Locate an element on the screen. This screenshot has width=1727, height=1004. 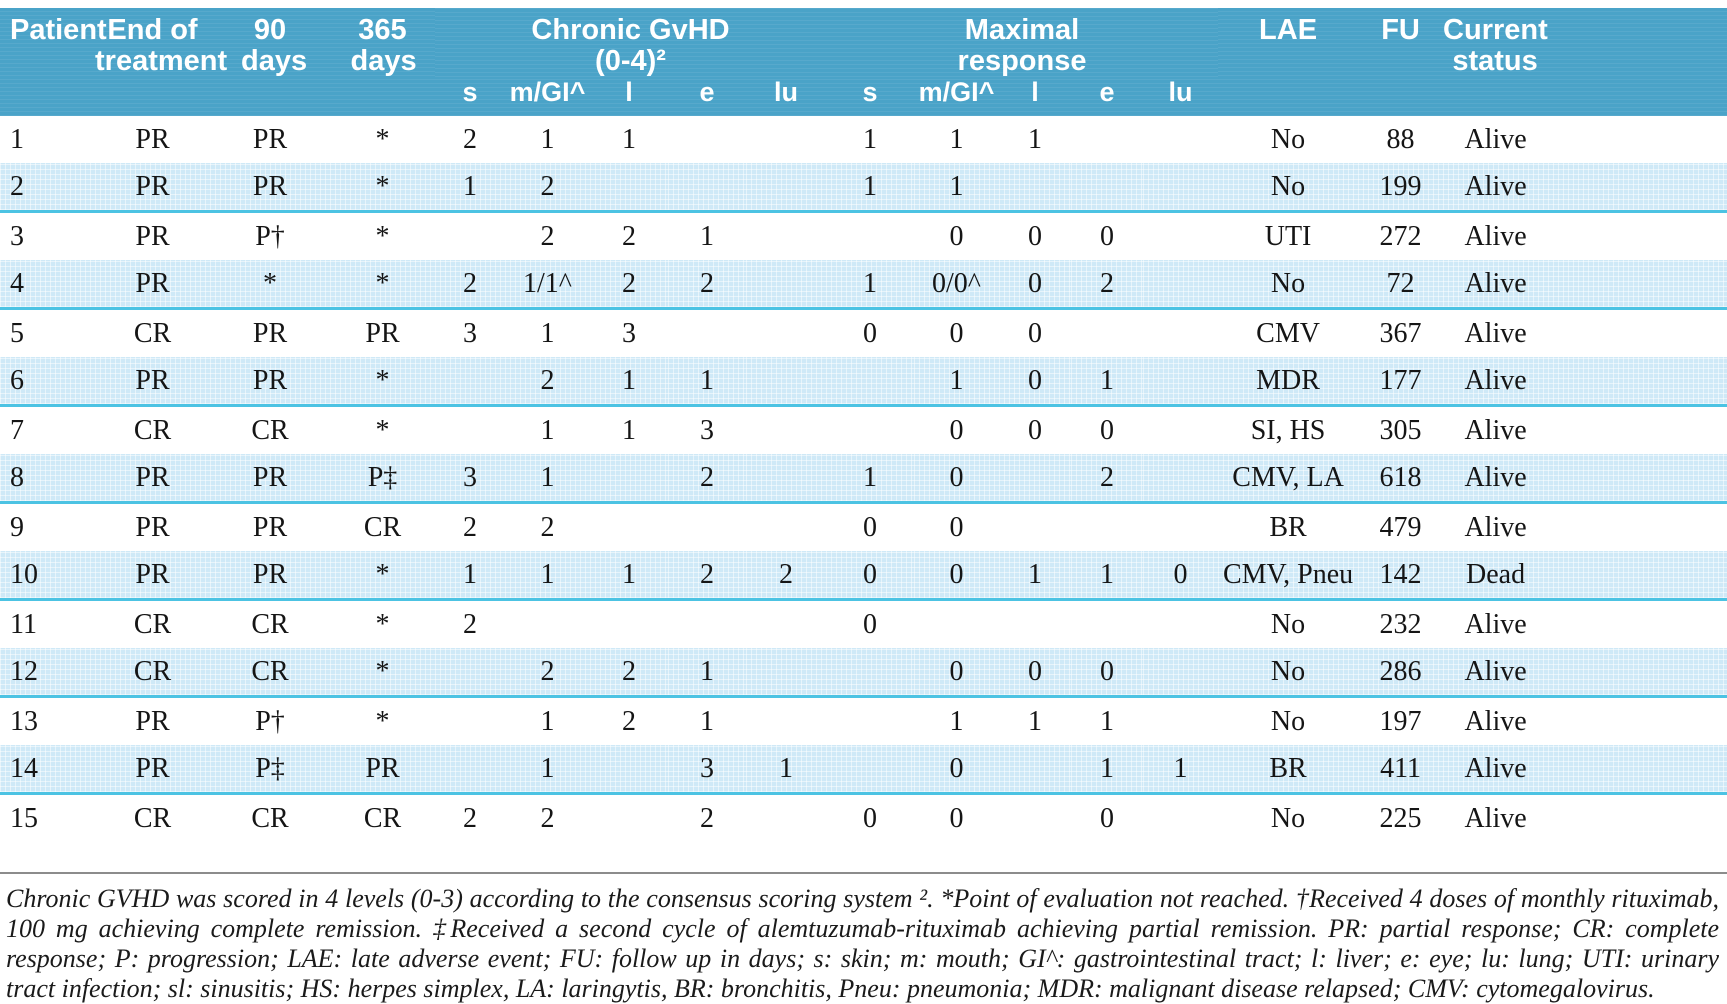
cell-lae: MDR is located at coordinates (1288, 382).